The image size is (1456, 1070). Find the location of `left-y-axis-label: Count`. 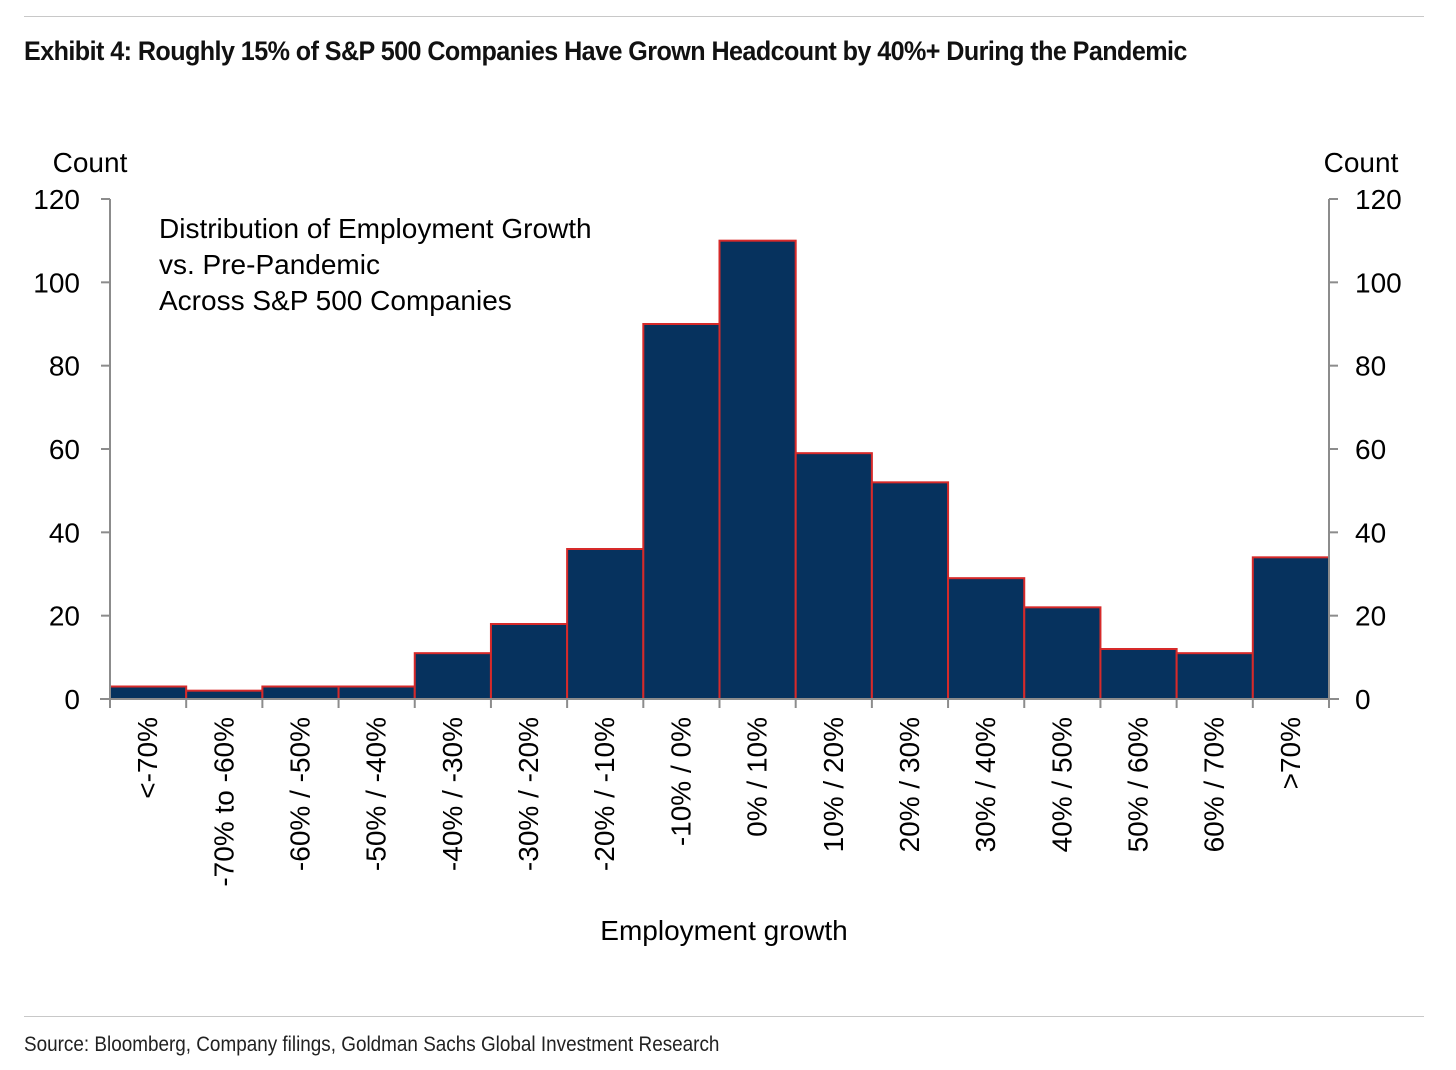

left-y-axis-label: Count is located at coordinates (90, 162).